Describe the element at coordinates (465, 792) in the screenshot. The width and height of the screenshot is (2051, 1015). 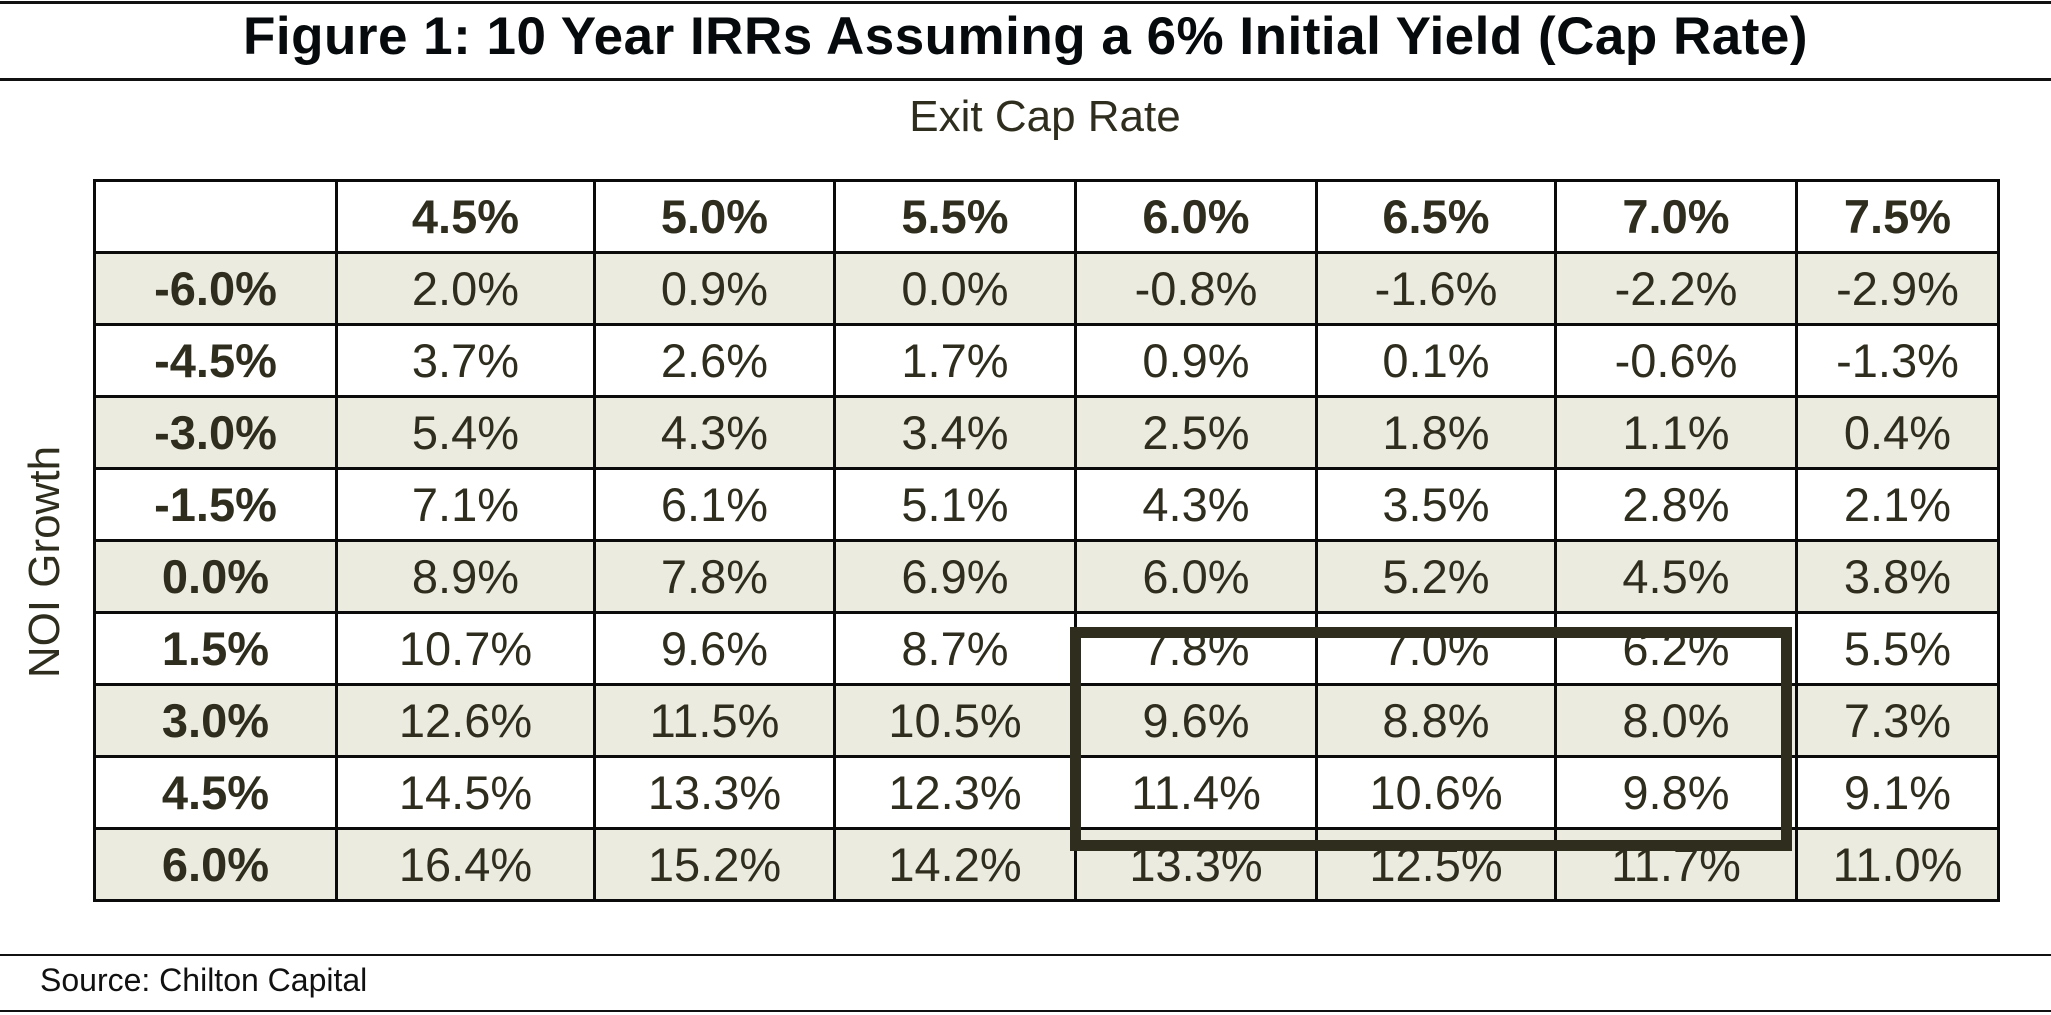
I see `irr-cell: 14.5%` at that location.